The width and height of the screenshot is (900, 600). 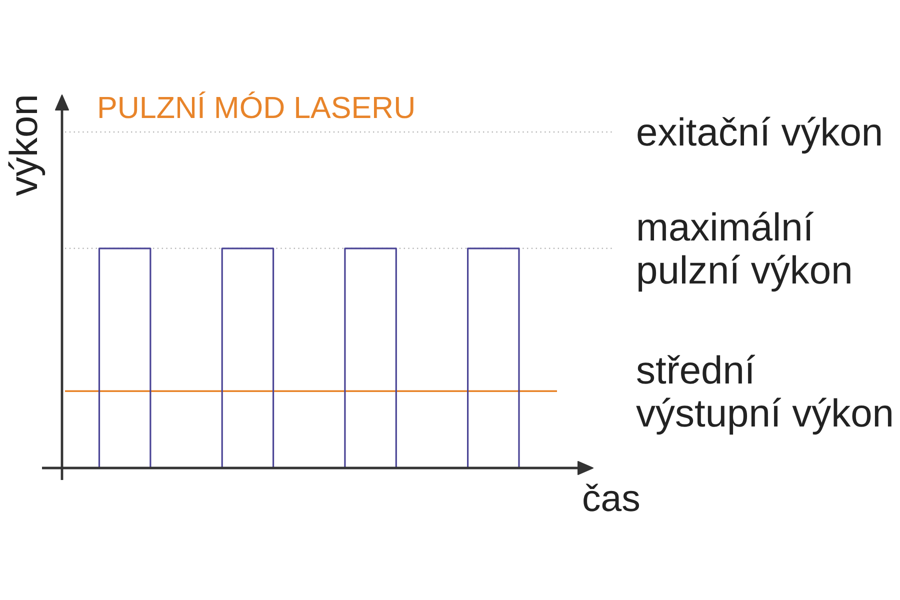 I want to click on ref-line-label: exitační výkon, so click(x=760, y=133).